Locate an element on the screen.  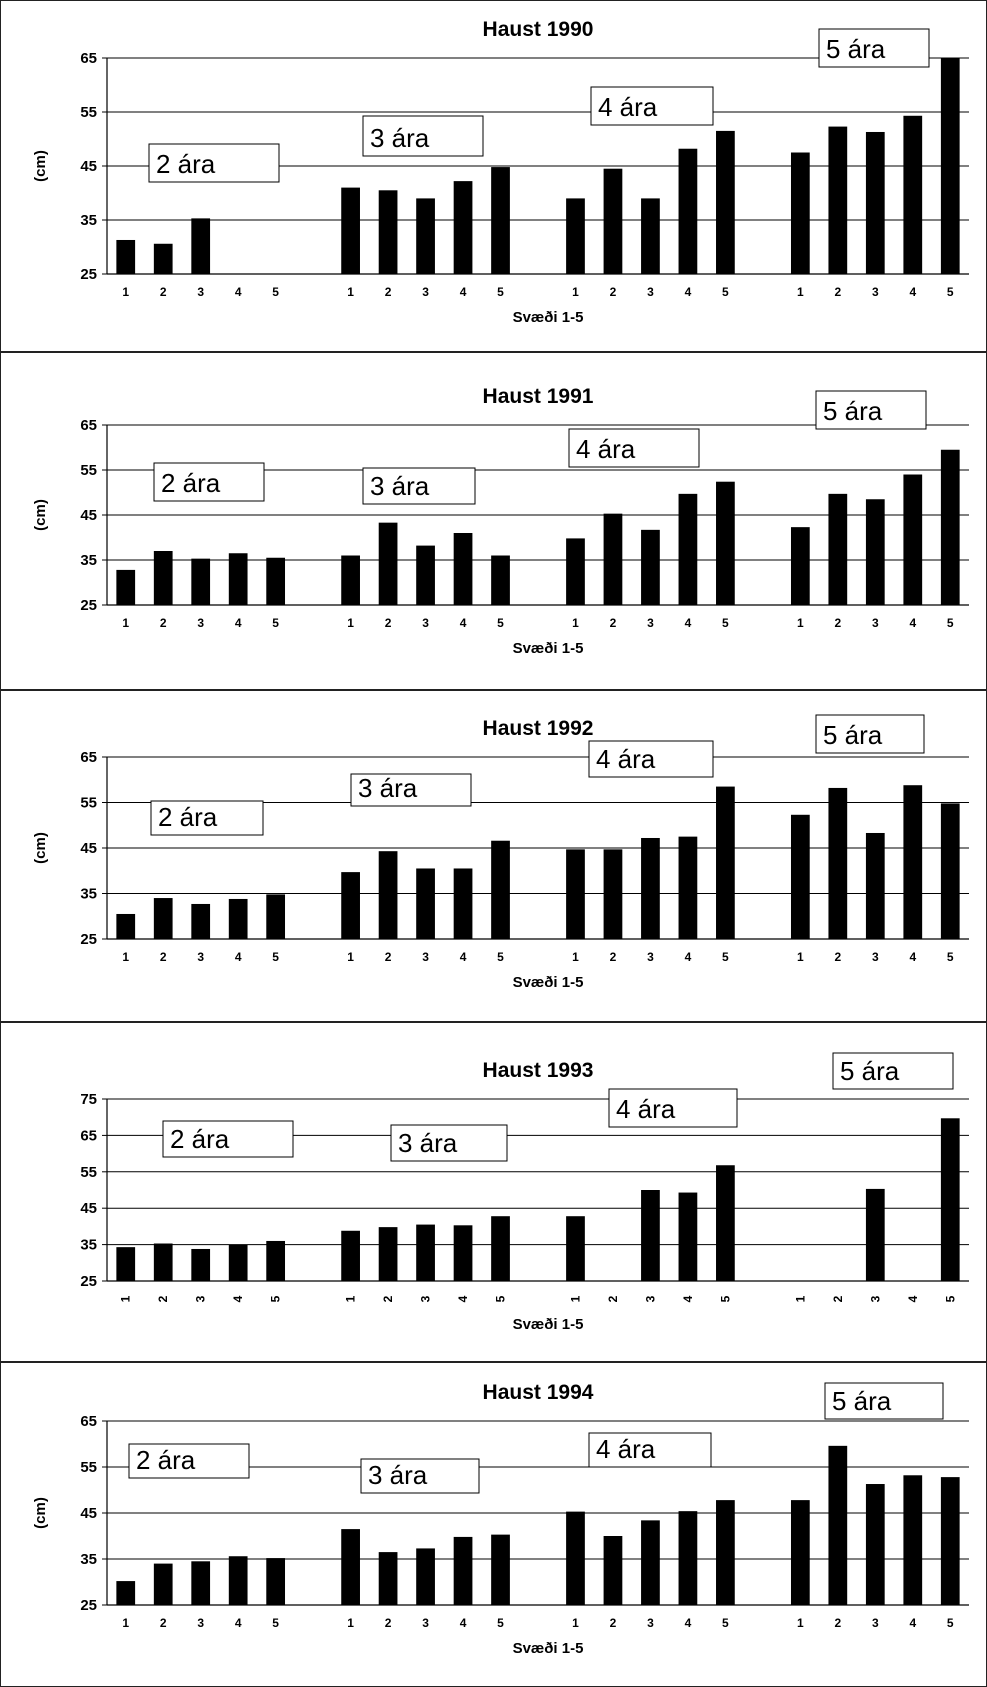
group-label-box: 4 ára is located at coordinates (634, 448).